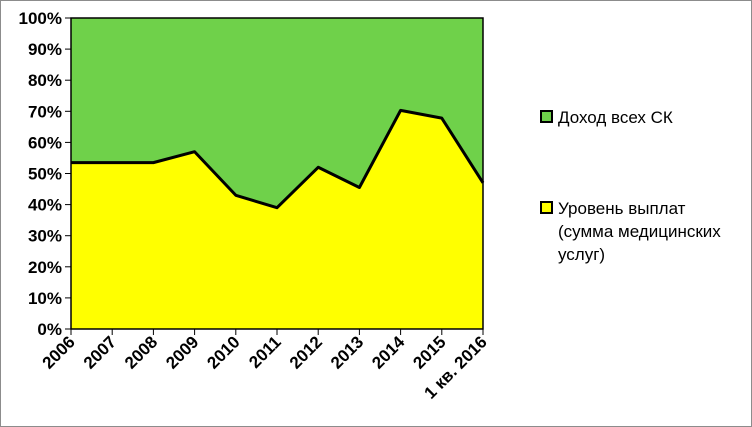 The height and width of the screenshot is (427, 752). What do you see at coordinates (347, 352) in the screenshot?
I see `x-tick-label: 2013` at bounding box center [347, 352].